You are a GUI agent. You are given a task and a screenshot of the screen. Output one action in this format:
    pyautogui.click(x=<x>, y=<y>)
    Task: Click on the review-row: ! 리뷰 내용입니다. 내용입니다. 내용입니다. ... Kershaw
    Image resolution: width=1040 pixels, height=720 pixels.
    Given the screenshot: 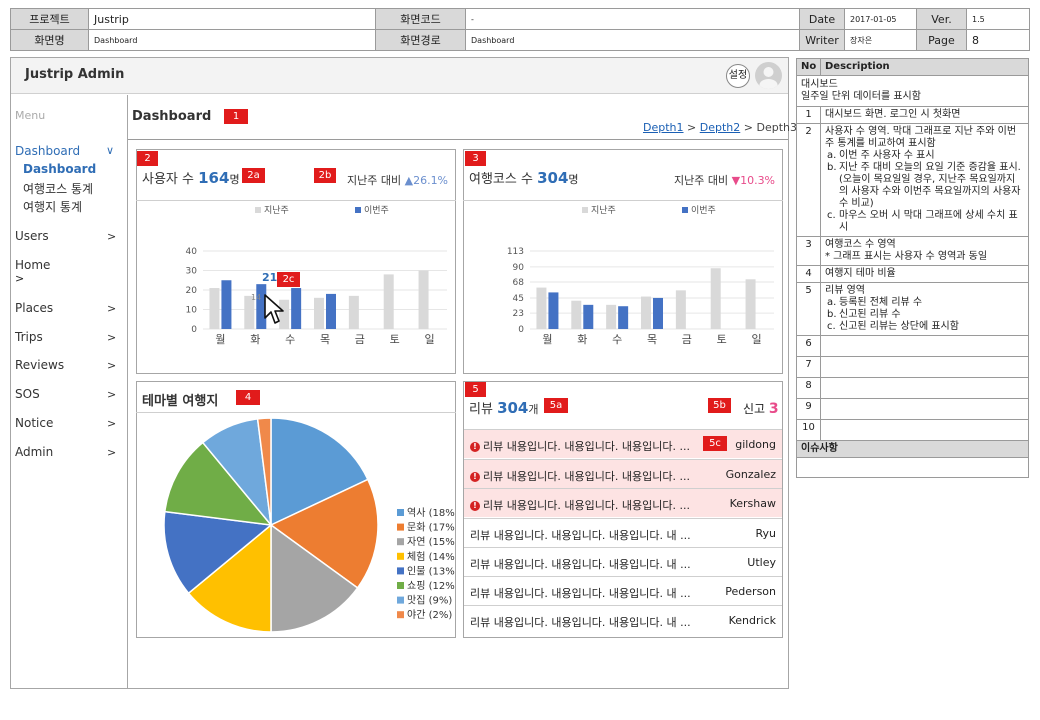 What is the action you would take?
    pyautogui.click(x=623, y=502)
    